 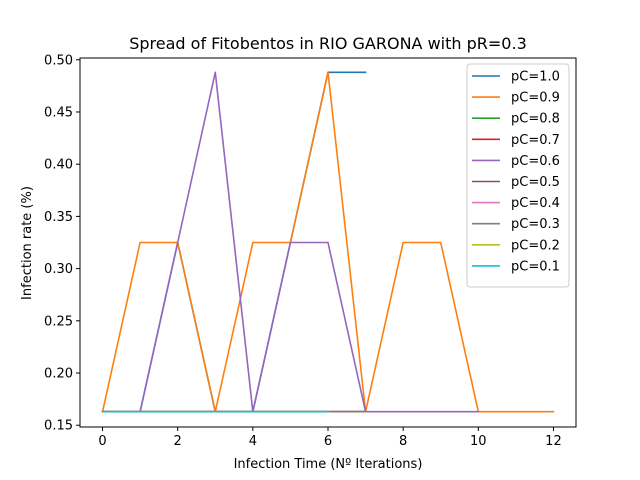 What do you see at coordinates (535, 161) in the screenshot?
I see `legend-label-4: pC=0.6` at bounding box center [535, 161].